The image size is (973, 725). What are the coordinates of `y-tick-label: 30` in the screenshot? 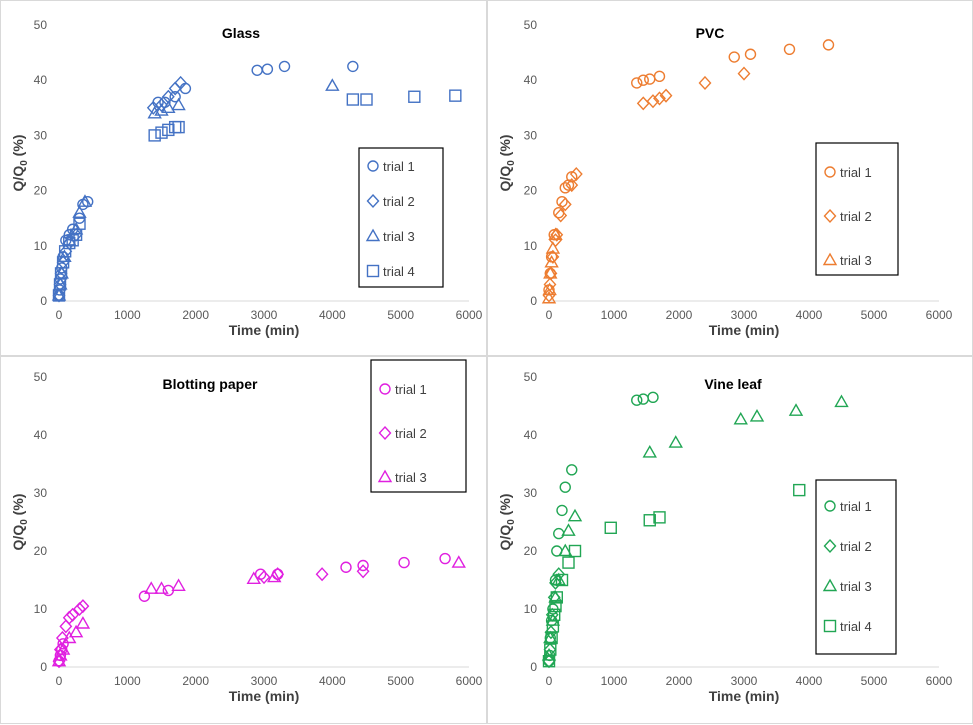 It's located at (41, 493).